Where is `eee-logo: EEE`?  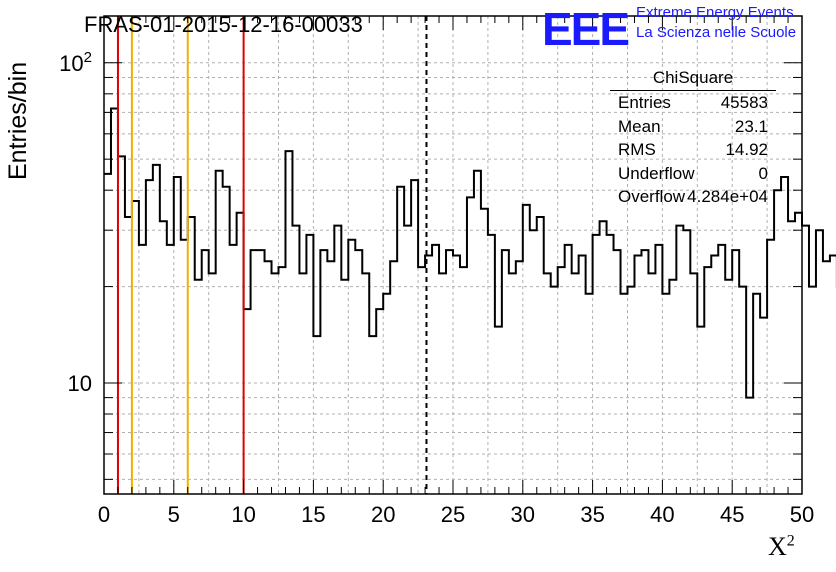
eee-logo: EEE is located at coordinates (586, 29).